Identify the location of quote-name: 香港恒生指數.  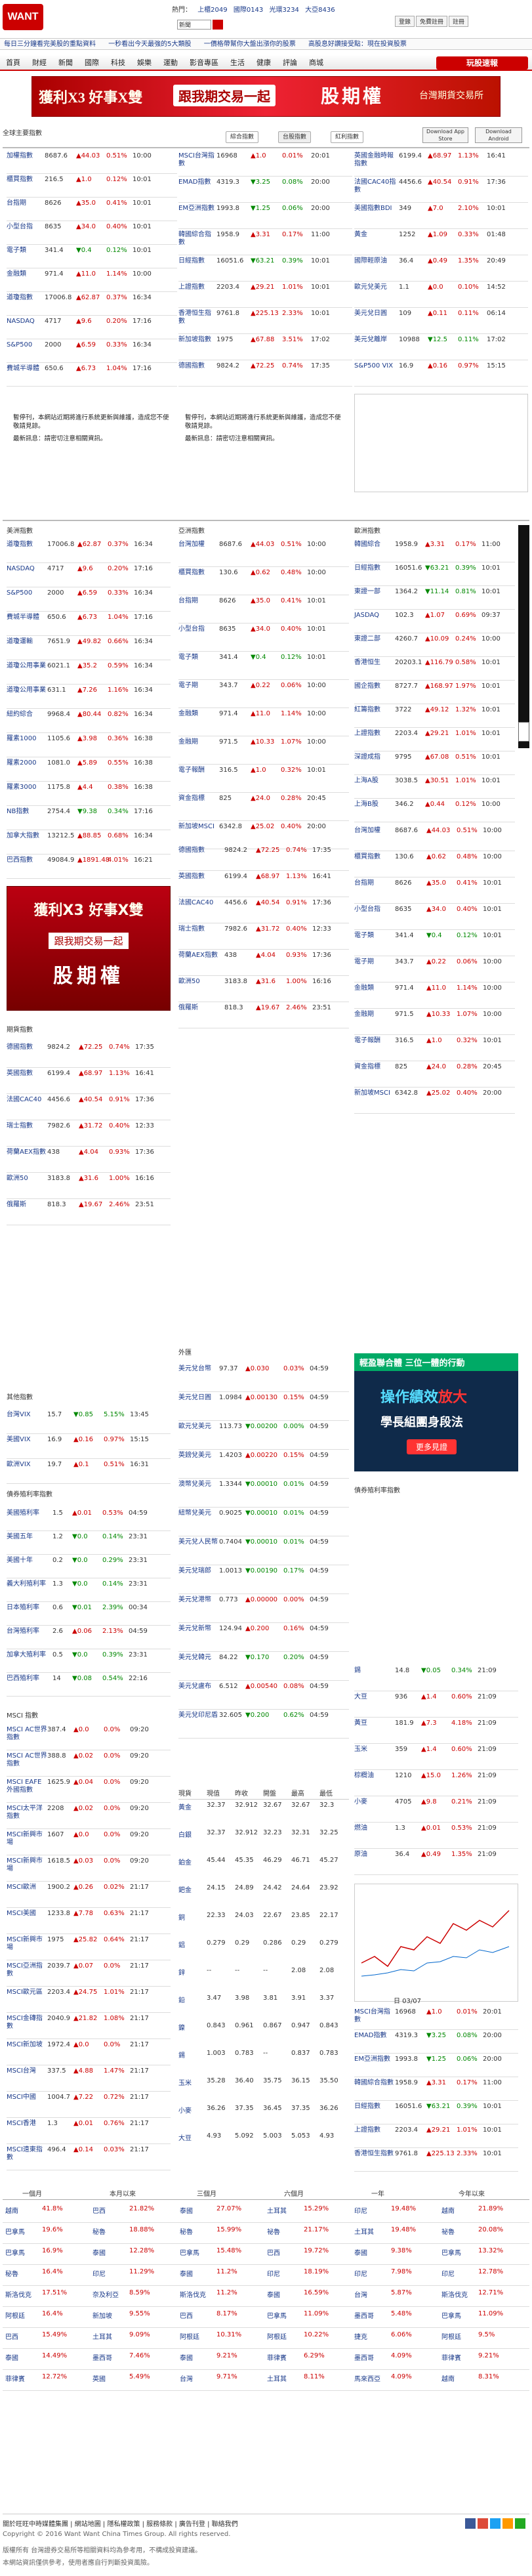
(374, 2153).